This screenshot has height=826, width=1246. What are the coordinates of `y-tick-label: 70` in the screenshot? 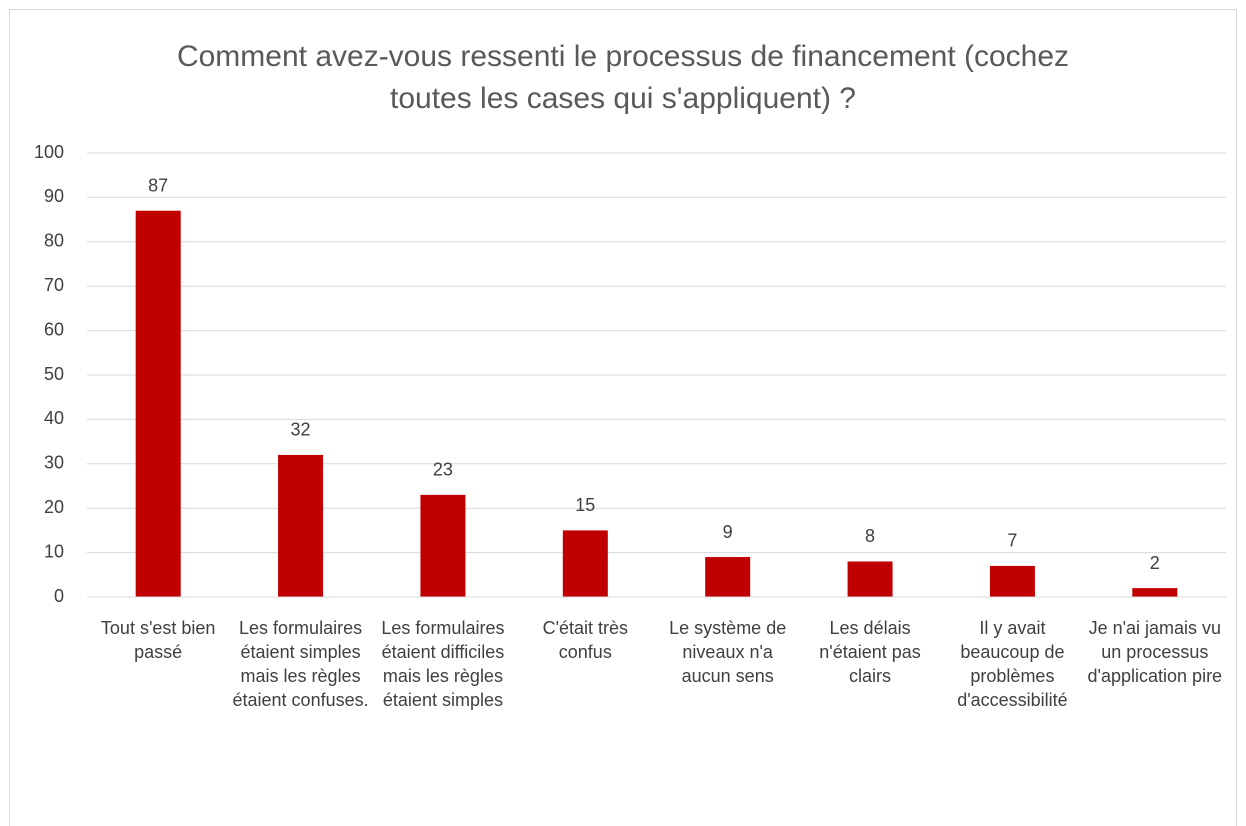 It's located at (54, 285).